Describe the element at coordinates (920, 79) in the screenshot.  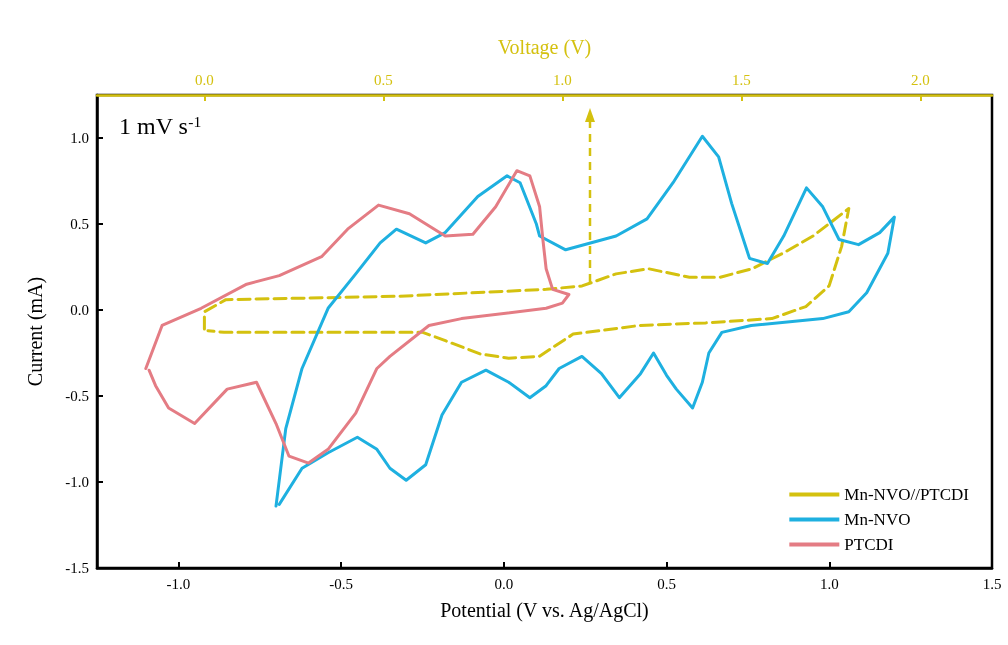
I see `x2-tick-label: 2.0` at that location.